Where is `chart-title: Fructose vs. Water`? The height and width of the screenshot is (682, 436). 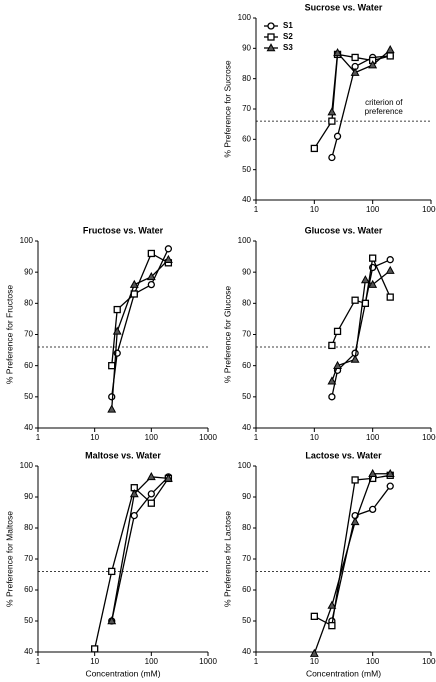 chart-title: Fructose vs. Water is located at coordinates (123, 230).